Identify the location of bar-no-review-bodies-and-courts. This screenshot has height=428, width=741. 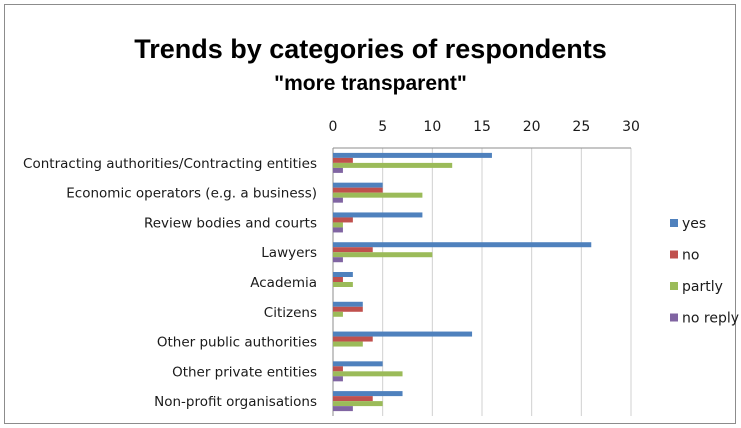
(343, 220).